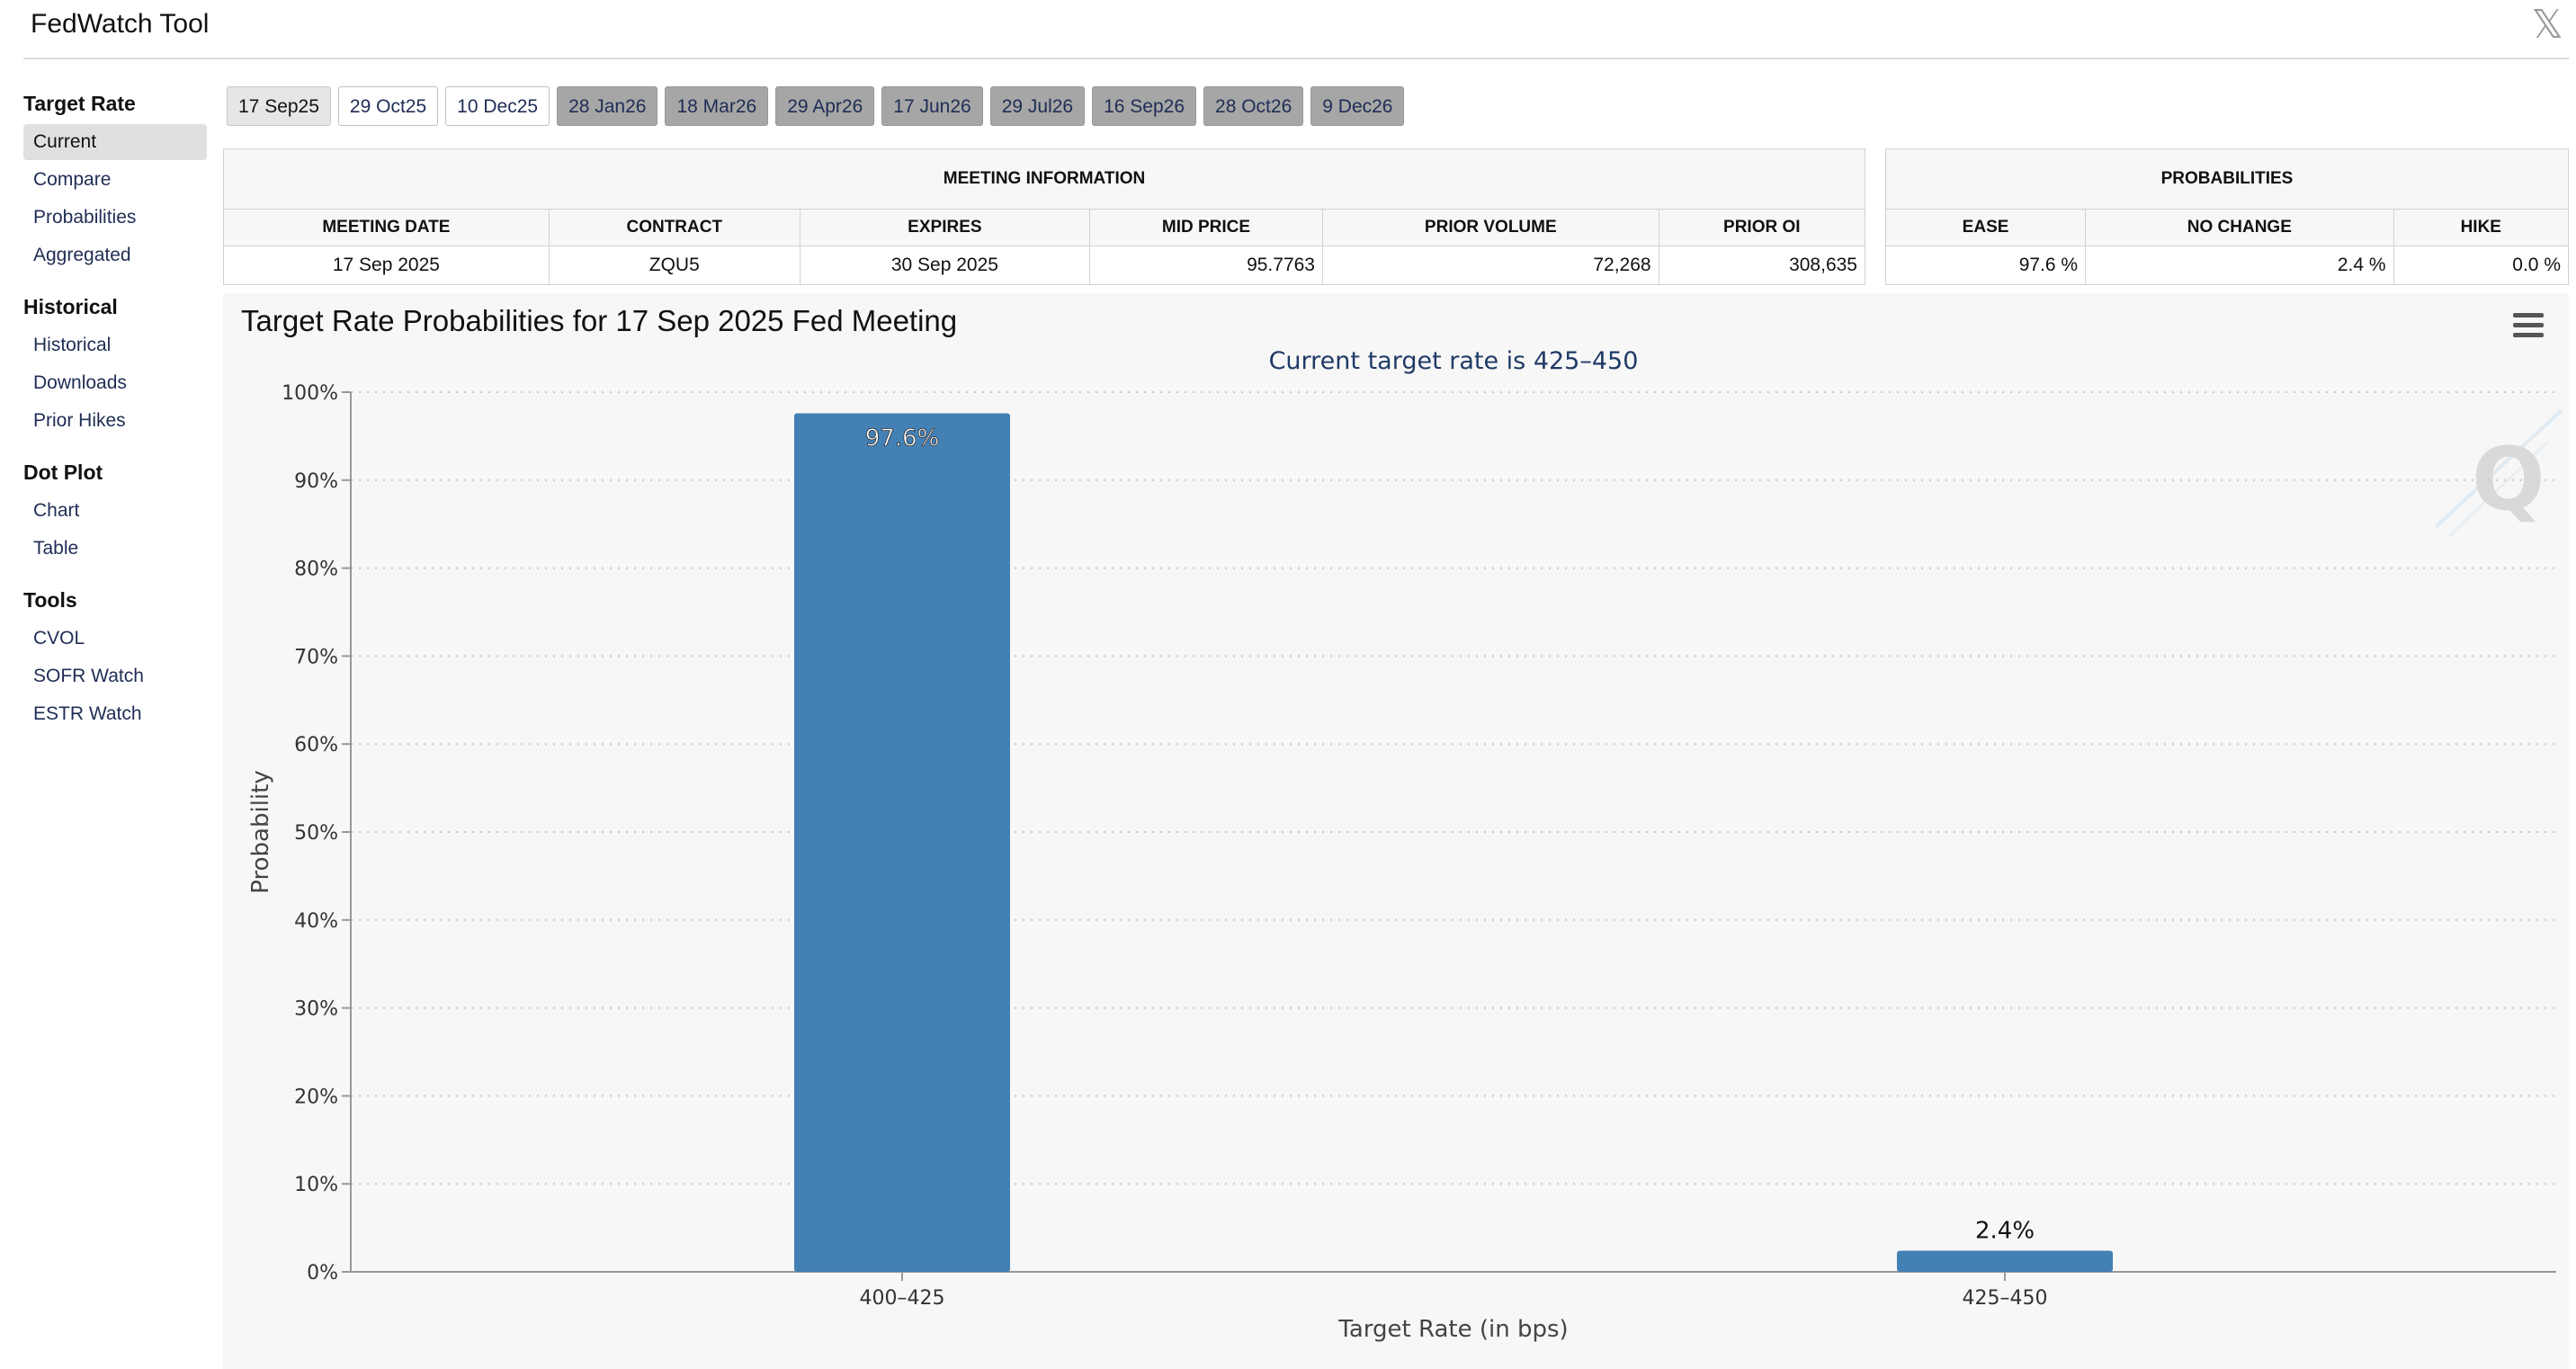 Image resolution: width=2576 pixels, height=1369 pixels. What do you see at coordinates (316, 745) in the screenshot?
I see `y-tick-label: 60%` at bounding box center [316, 745].